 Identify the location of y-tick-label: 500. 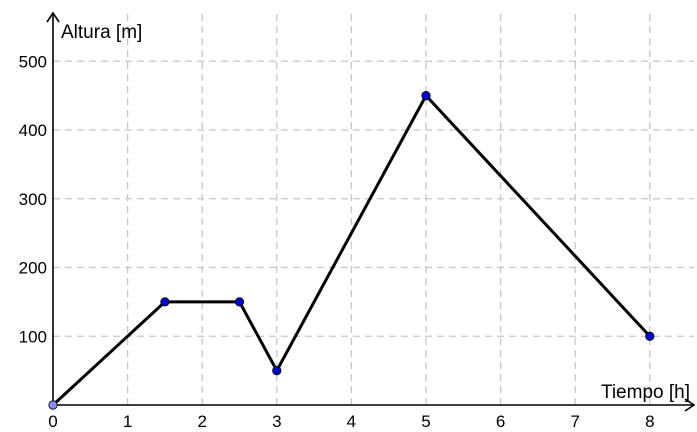
(33, 61).